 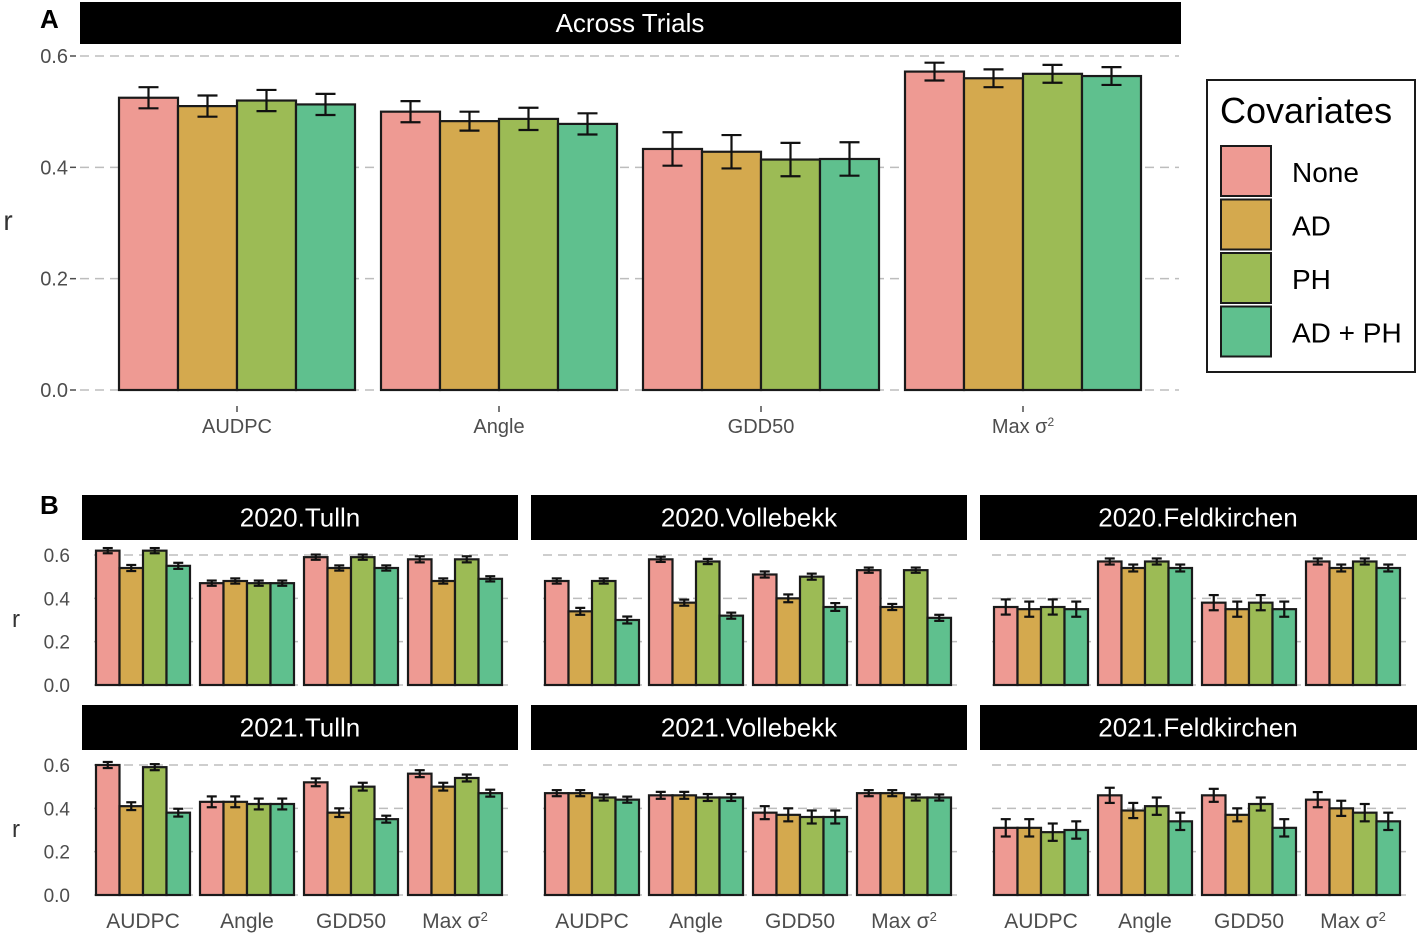 What do you see at coordinates (300, 518) in the screenshot?
I see `strip-title: 2020.Tulln` at bounding box center [300, 518].